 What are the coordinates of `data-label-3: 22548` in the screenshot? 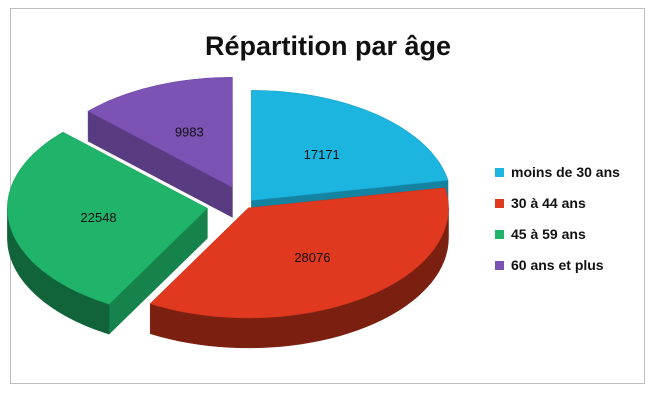 It's located at (99, 217).